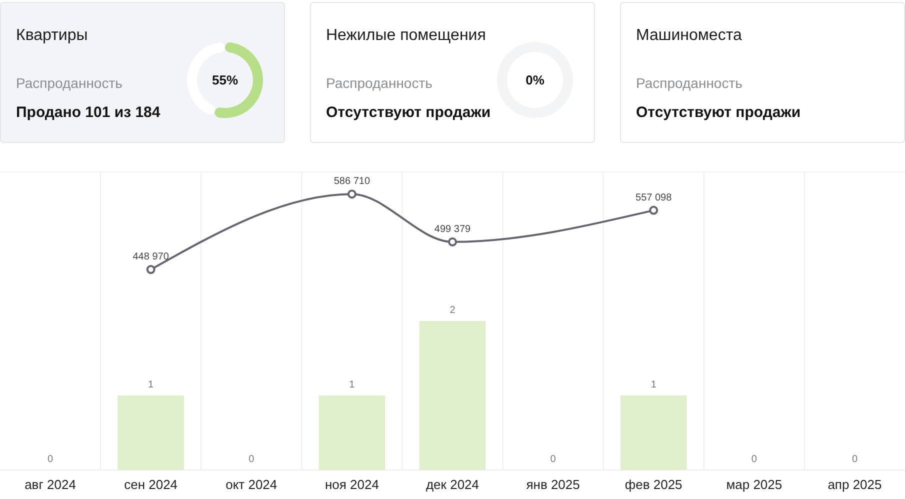 Image resolution: width=905 pixels, height=499 pixels. Describe the element at coordinates (225, 80) in the screenshot. I see `text: 55%` at that location.